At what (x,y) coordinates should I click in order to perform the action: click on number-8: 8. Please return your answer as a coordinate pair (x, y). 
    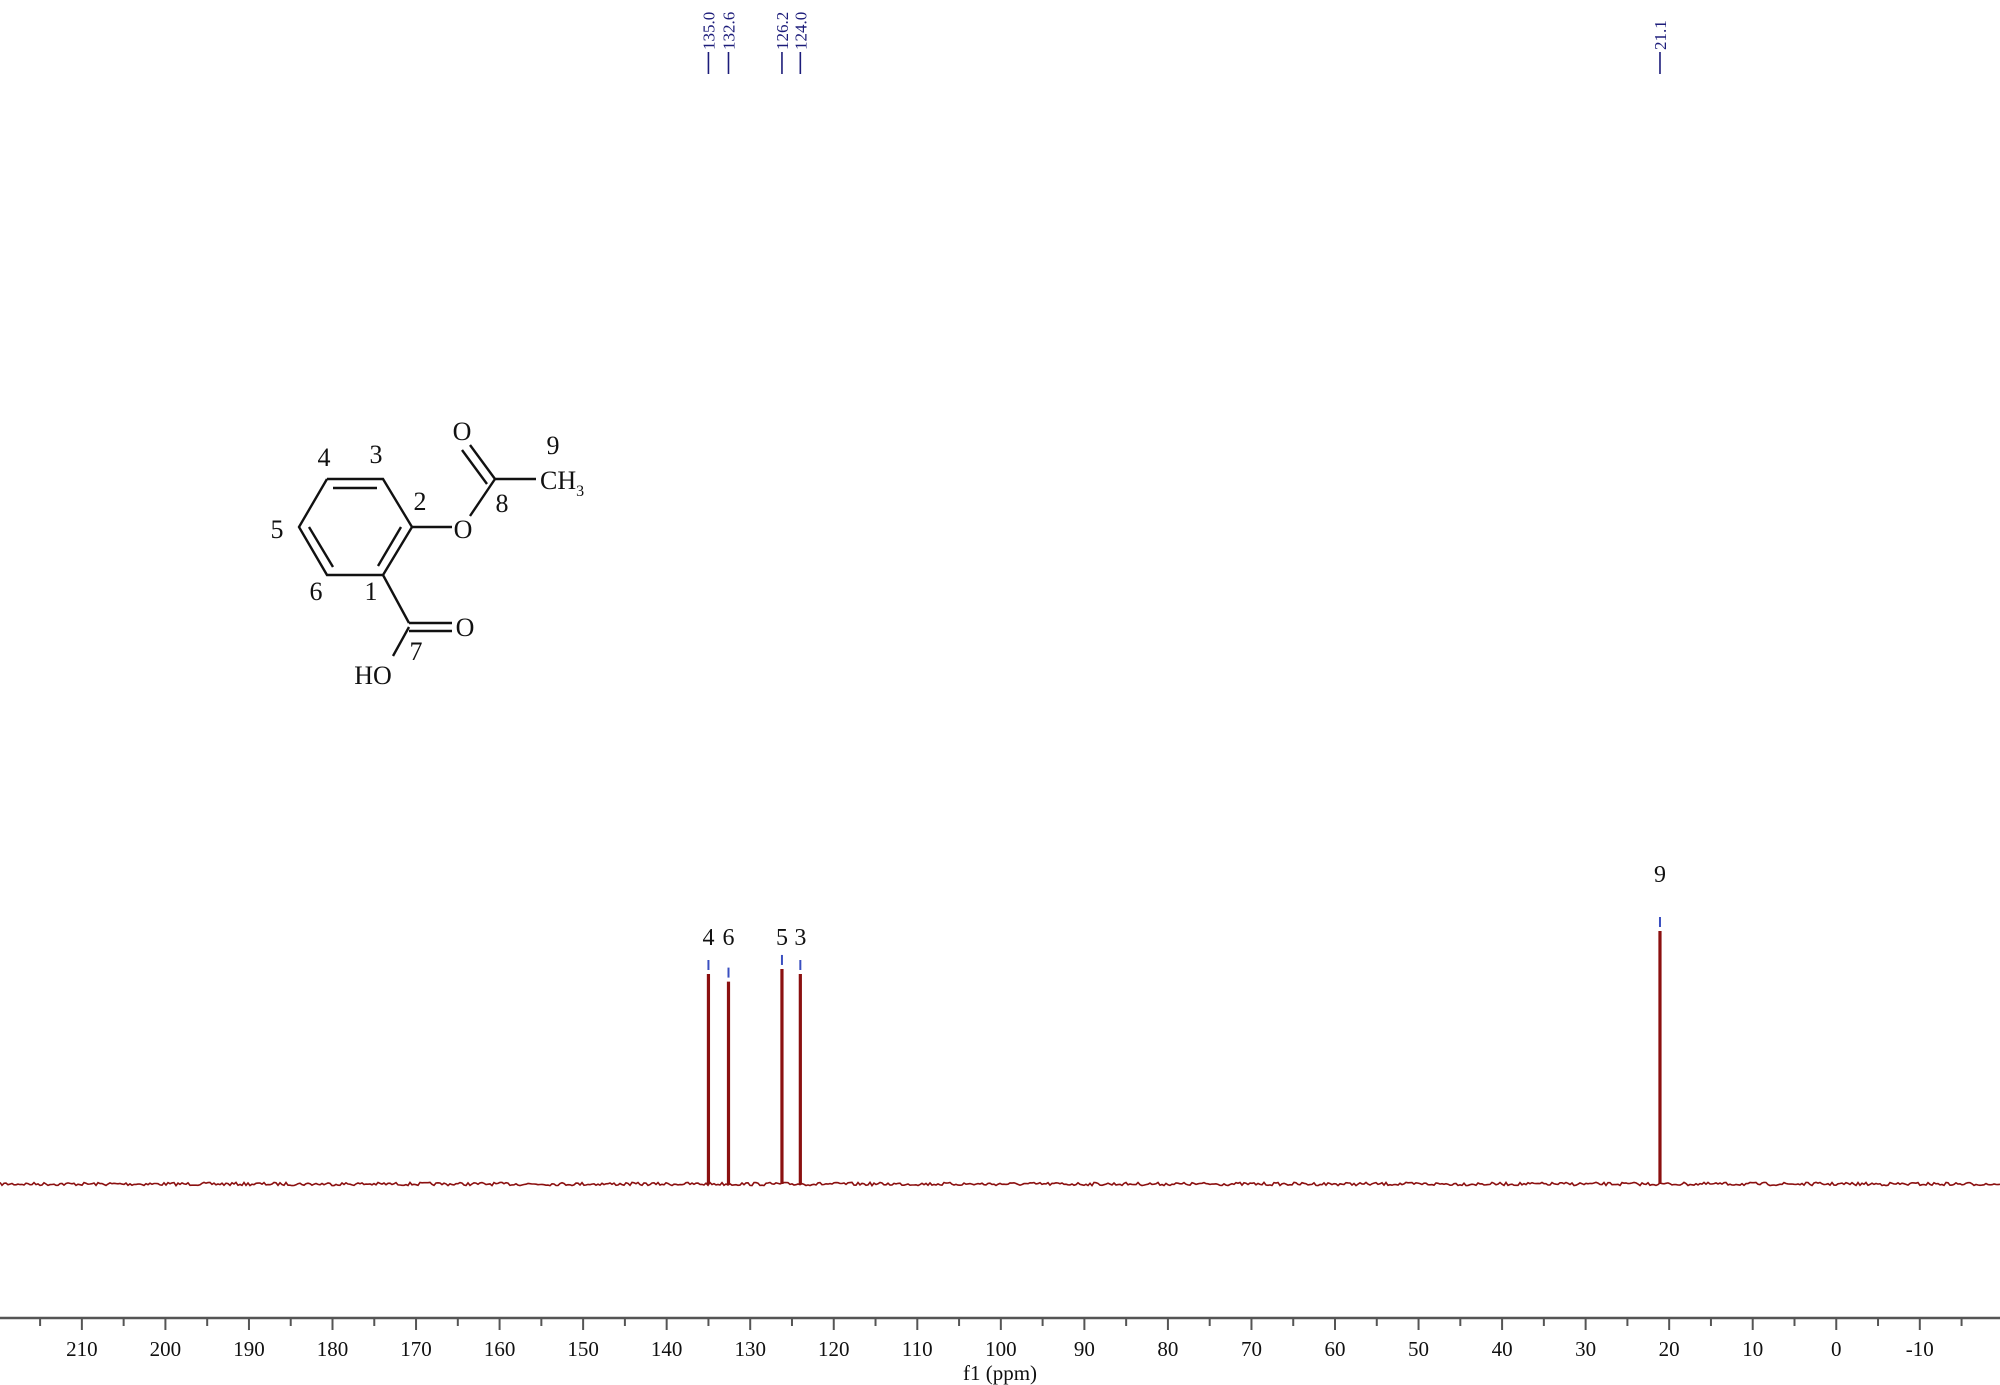
    Looking at the image, I should click on (502, 503).